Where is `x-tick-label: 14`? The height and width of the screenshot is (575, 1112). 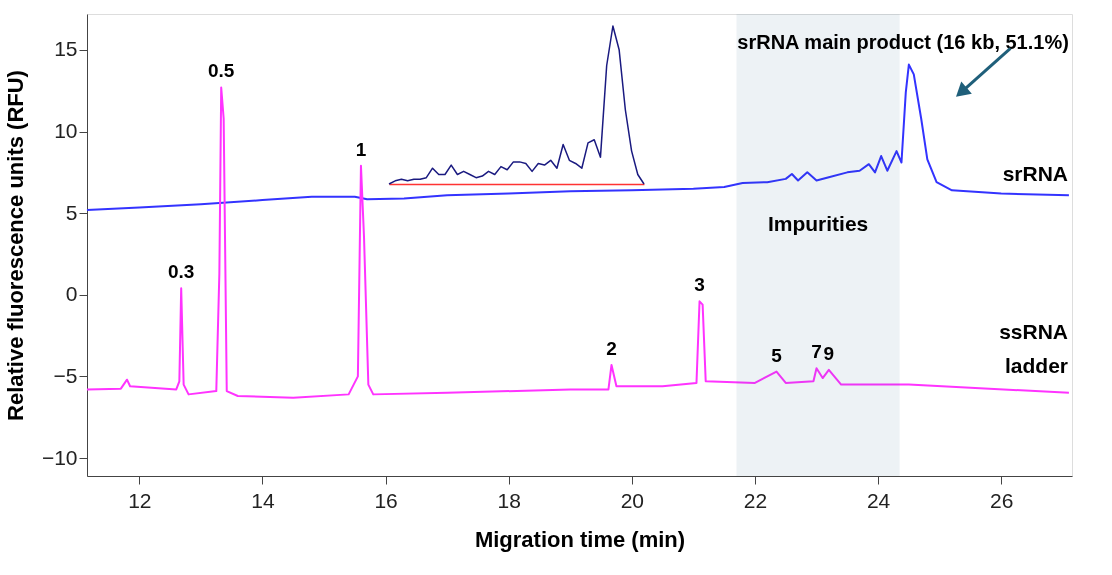 x-tick-label: 14 is located at coordinates (263, 500).